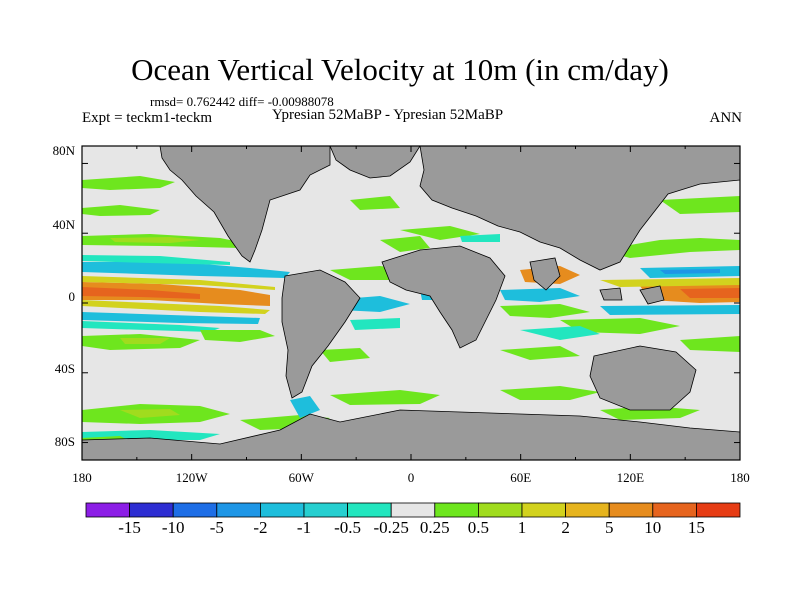 Image resolution: width=800 pixels, height=600 pixels. Describe the element at coordinates (520, 477) in the screenshot. I see `x-tick-label: 60E` at that location.